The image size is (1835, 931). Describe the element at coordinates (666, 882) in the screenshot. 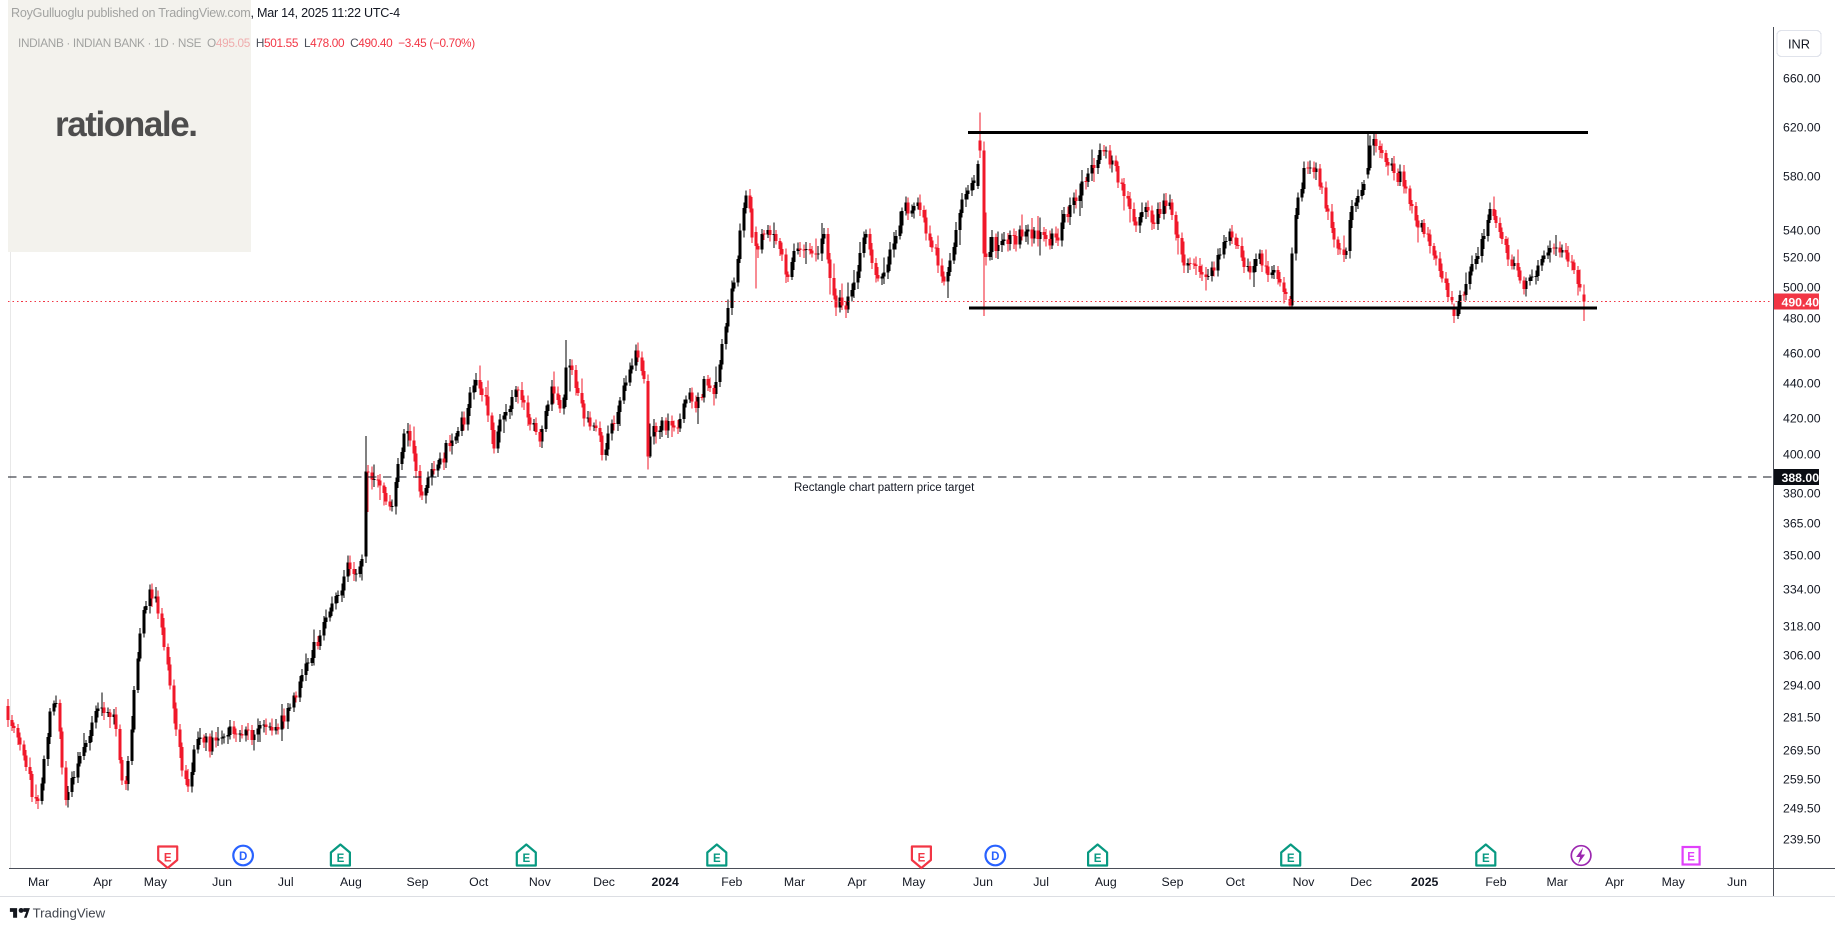

I see `svg-text: 2024` at that location.